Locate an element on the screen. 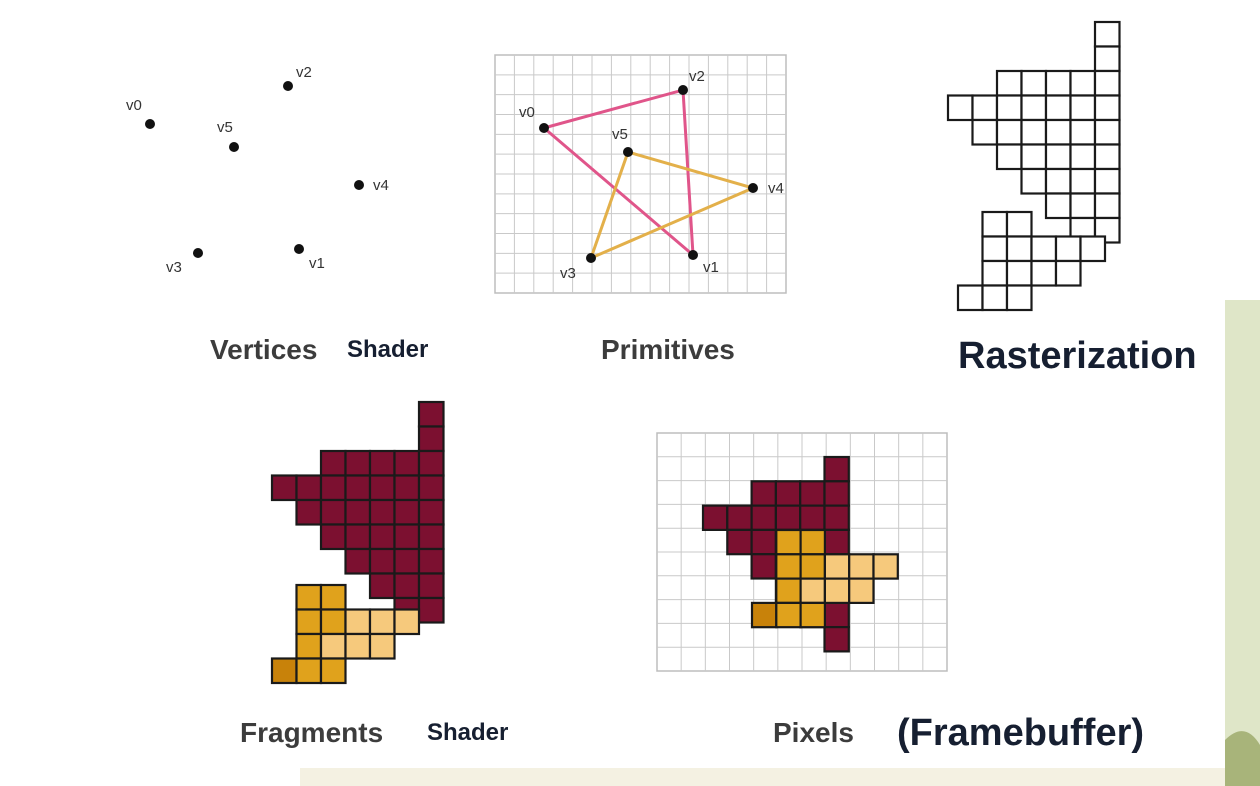 This screenshot has height=786, width=1260. primitive-triangle-gold is located at coordinates (673, 205).